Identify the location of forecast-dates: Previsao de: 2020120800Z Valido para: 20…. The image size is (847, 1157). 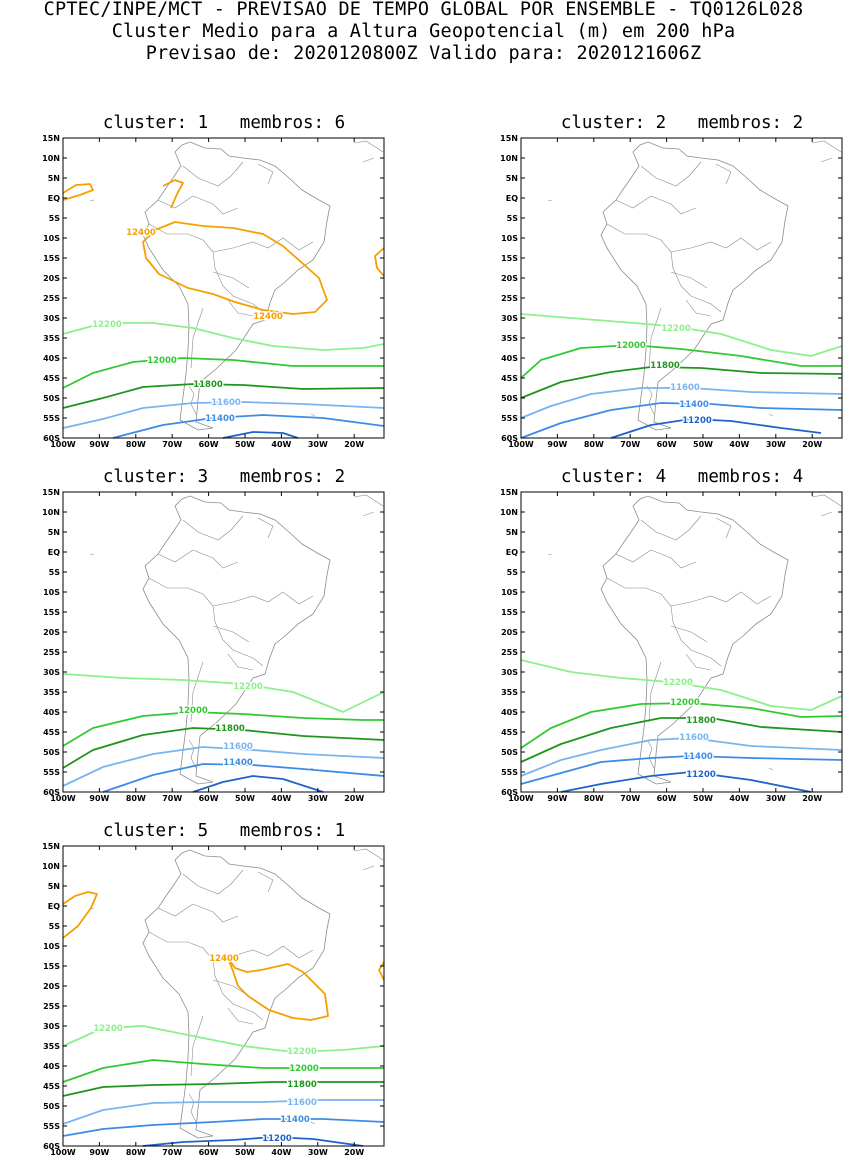
(423, 53).